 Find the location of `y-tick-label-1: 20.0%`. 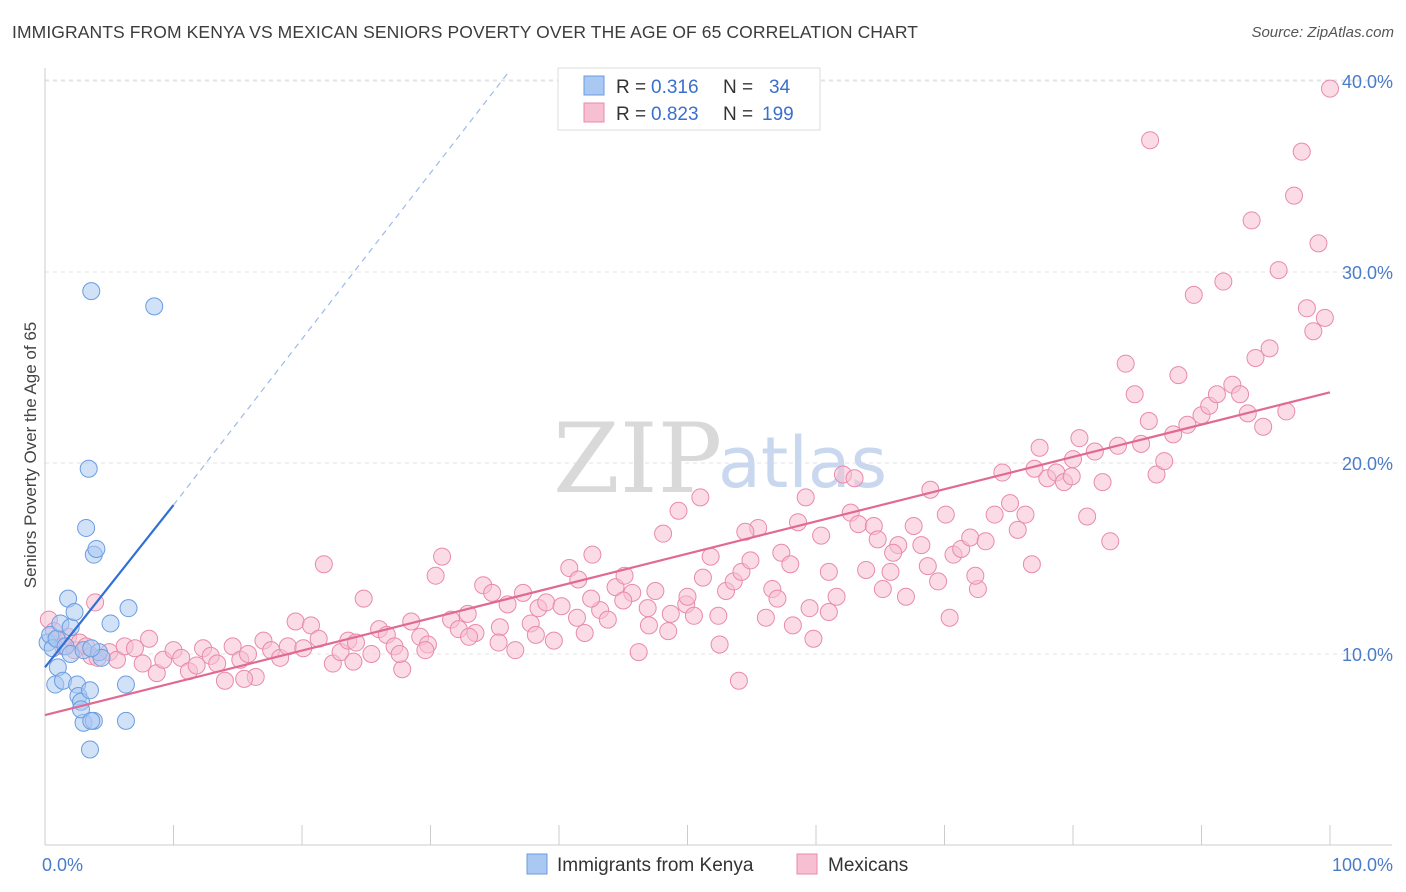

y-tick-label-1: 20.0% is located at coordinates (1367, 464).